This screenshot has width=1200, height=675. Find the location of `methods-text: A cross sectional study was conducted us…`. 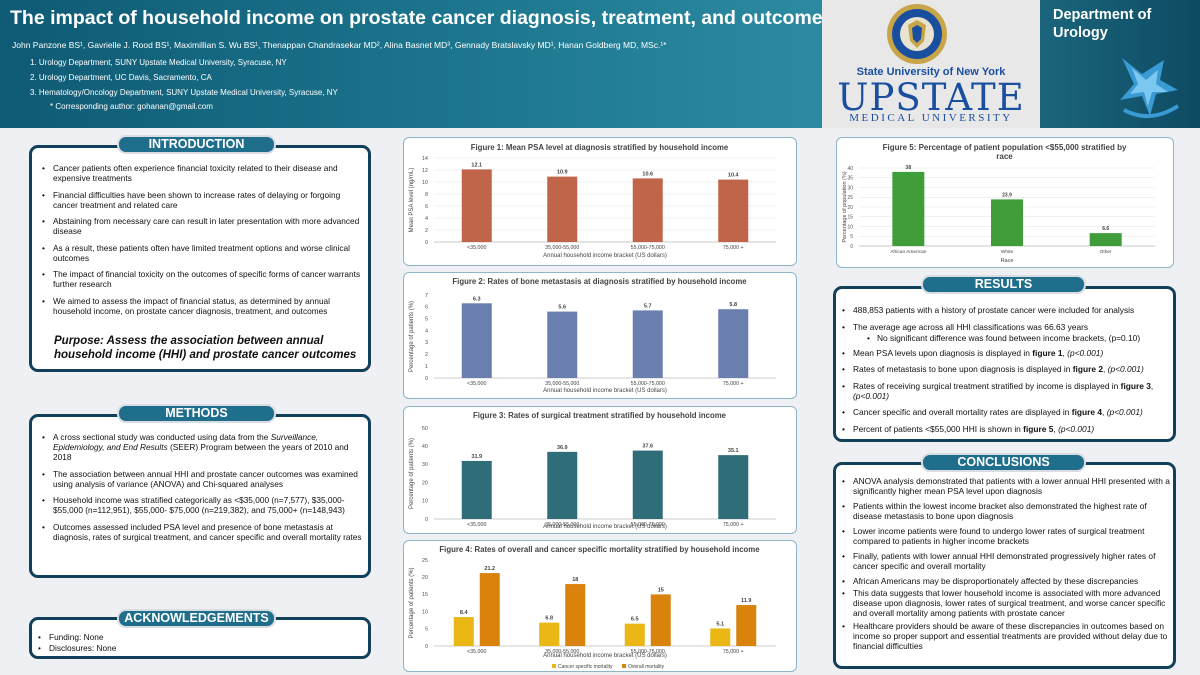

methods-text: A cross sectional study was conducted us… is located at coordinates (162, 437).